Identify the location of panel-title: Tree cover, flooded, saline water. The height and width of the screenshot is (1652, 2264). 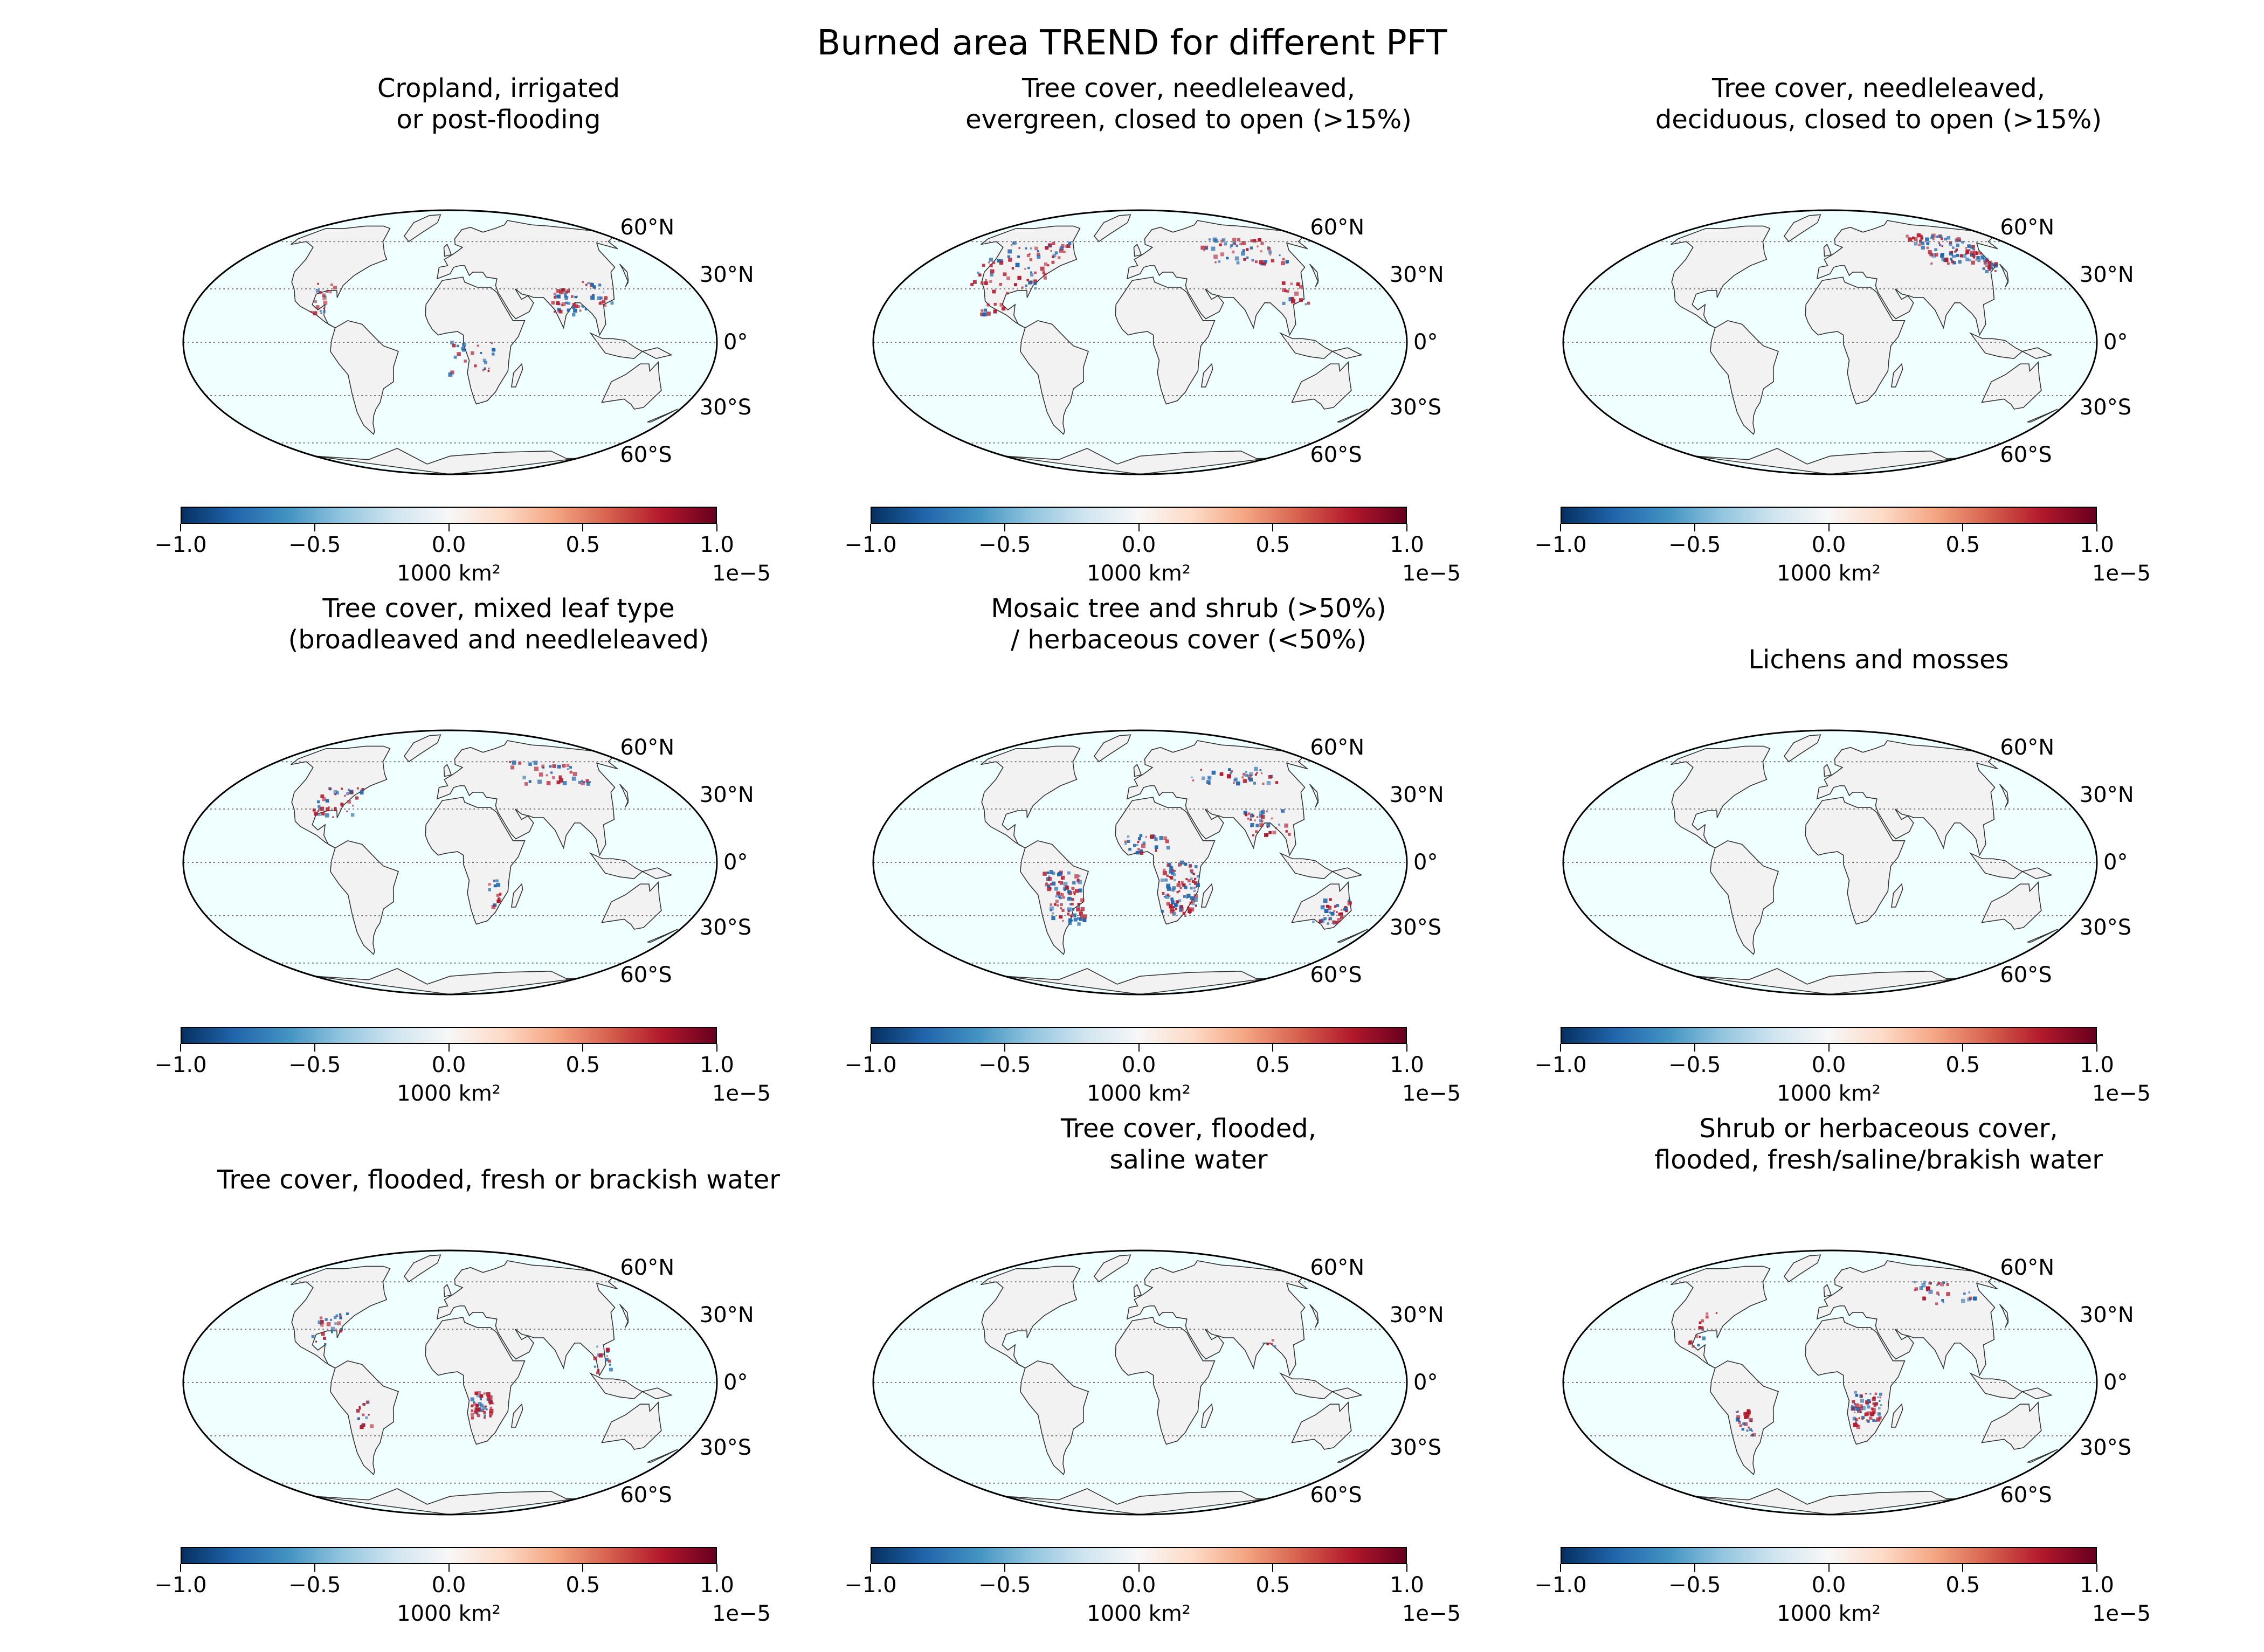
(1188, 1144).